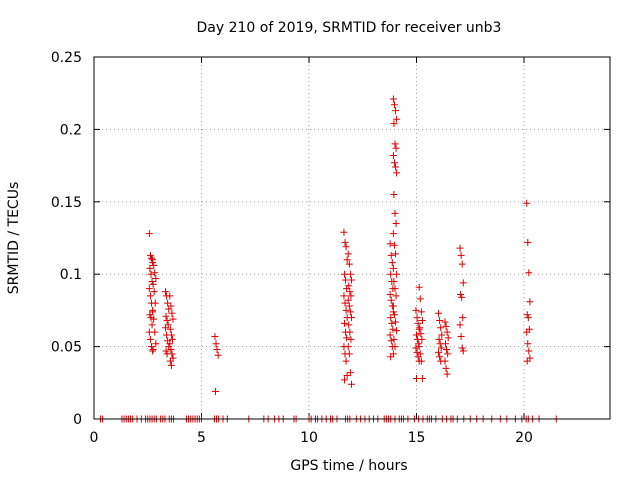  Describe the element at coordinates (66, 348) in the screenshot. I see `y-tick-label: 0.05` at that location.